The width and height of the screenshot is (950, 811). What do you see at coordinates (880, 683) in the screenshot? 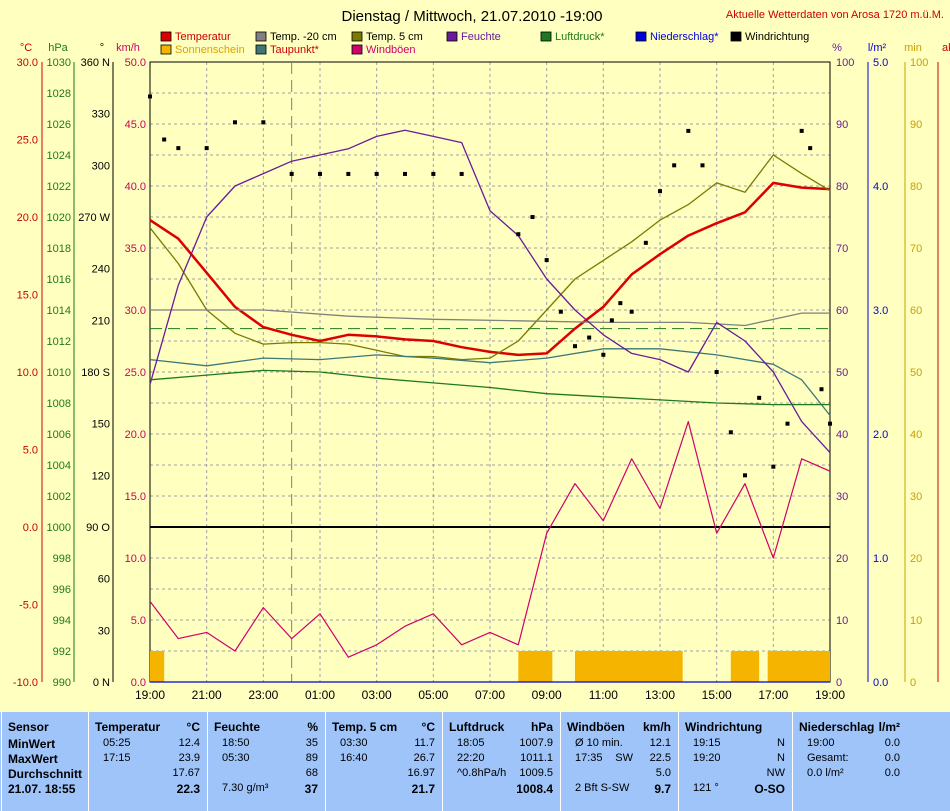
I see `rain-tick-label: 0.0` at bounding box center [880, 683].